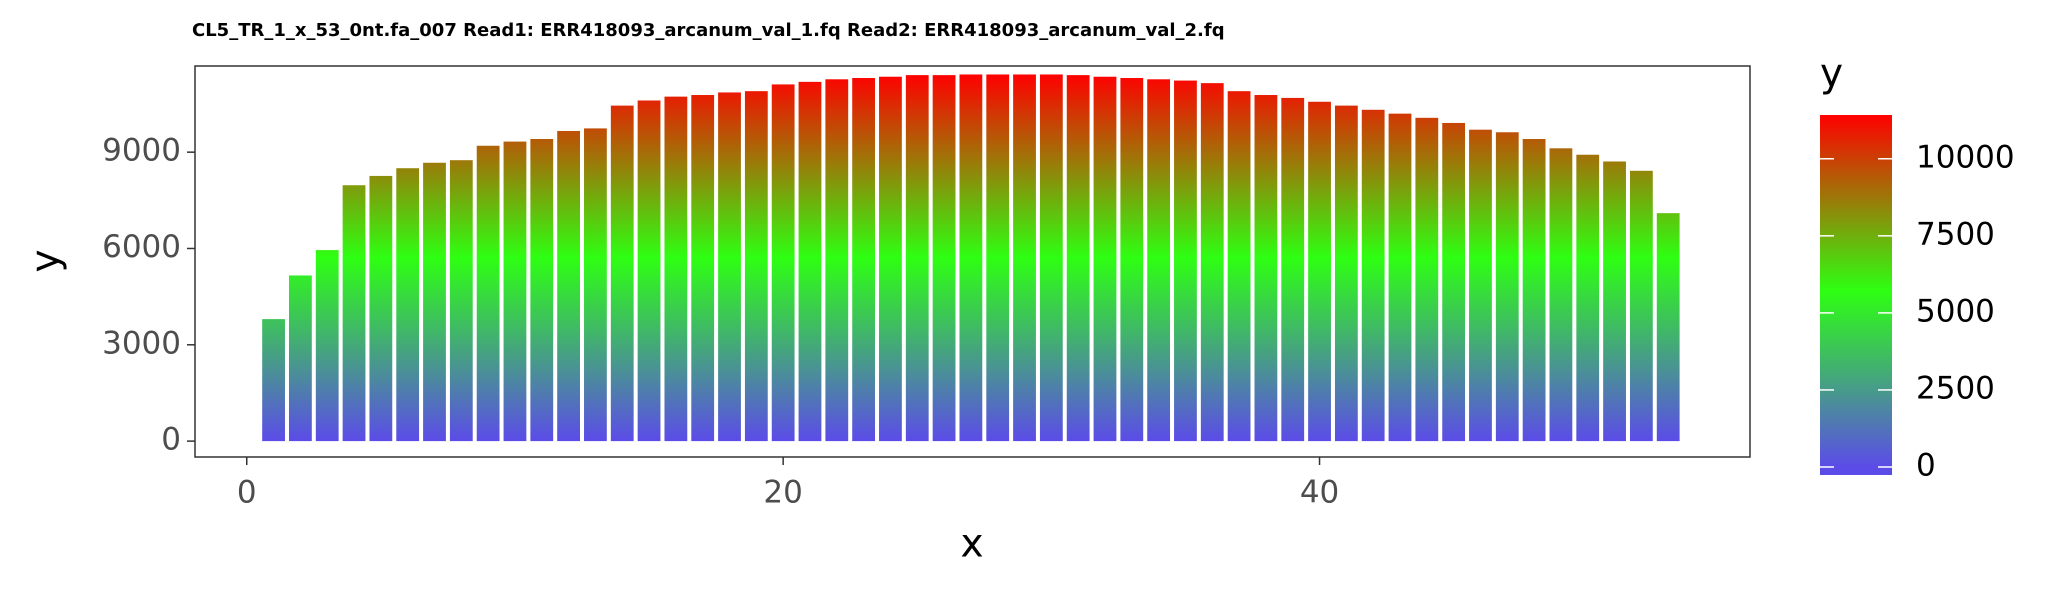  I want to click on y-tick-label: 3000, so click(141, 343).